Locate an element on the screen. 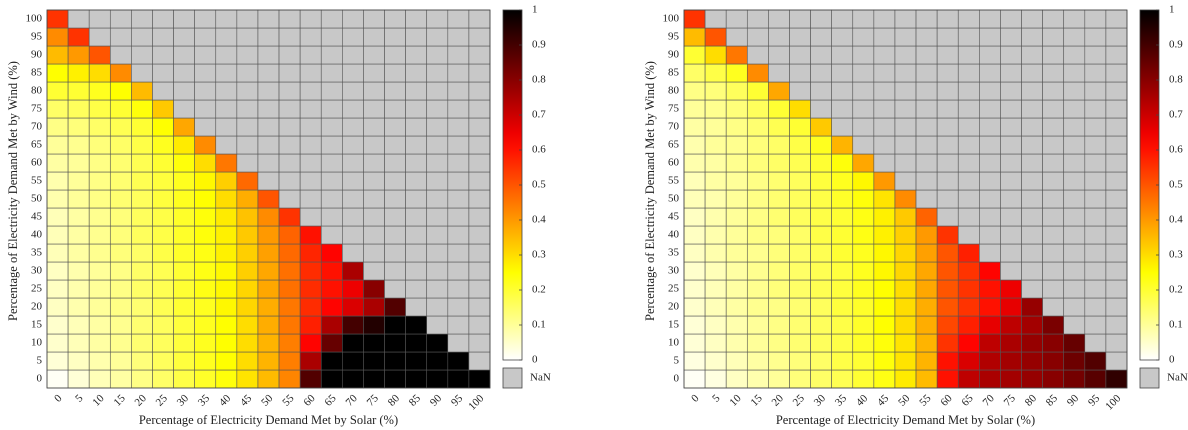  y-tick-label: 35 is located at coordinates (37, 253).